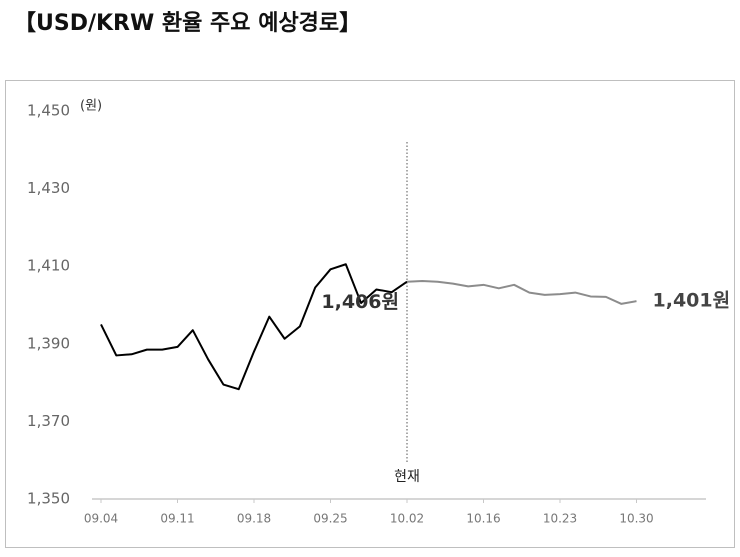 The width and height of the screenshot is (740, 557). What do you see at coordinates (177, 519) in the screenshot?
I see `x-tick-label: 09.11` at bounding box center [177, 519].